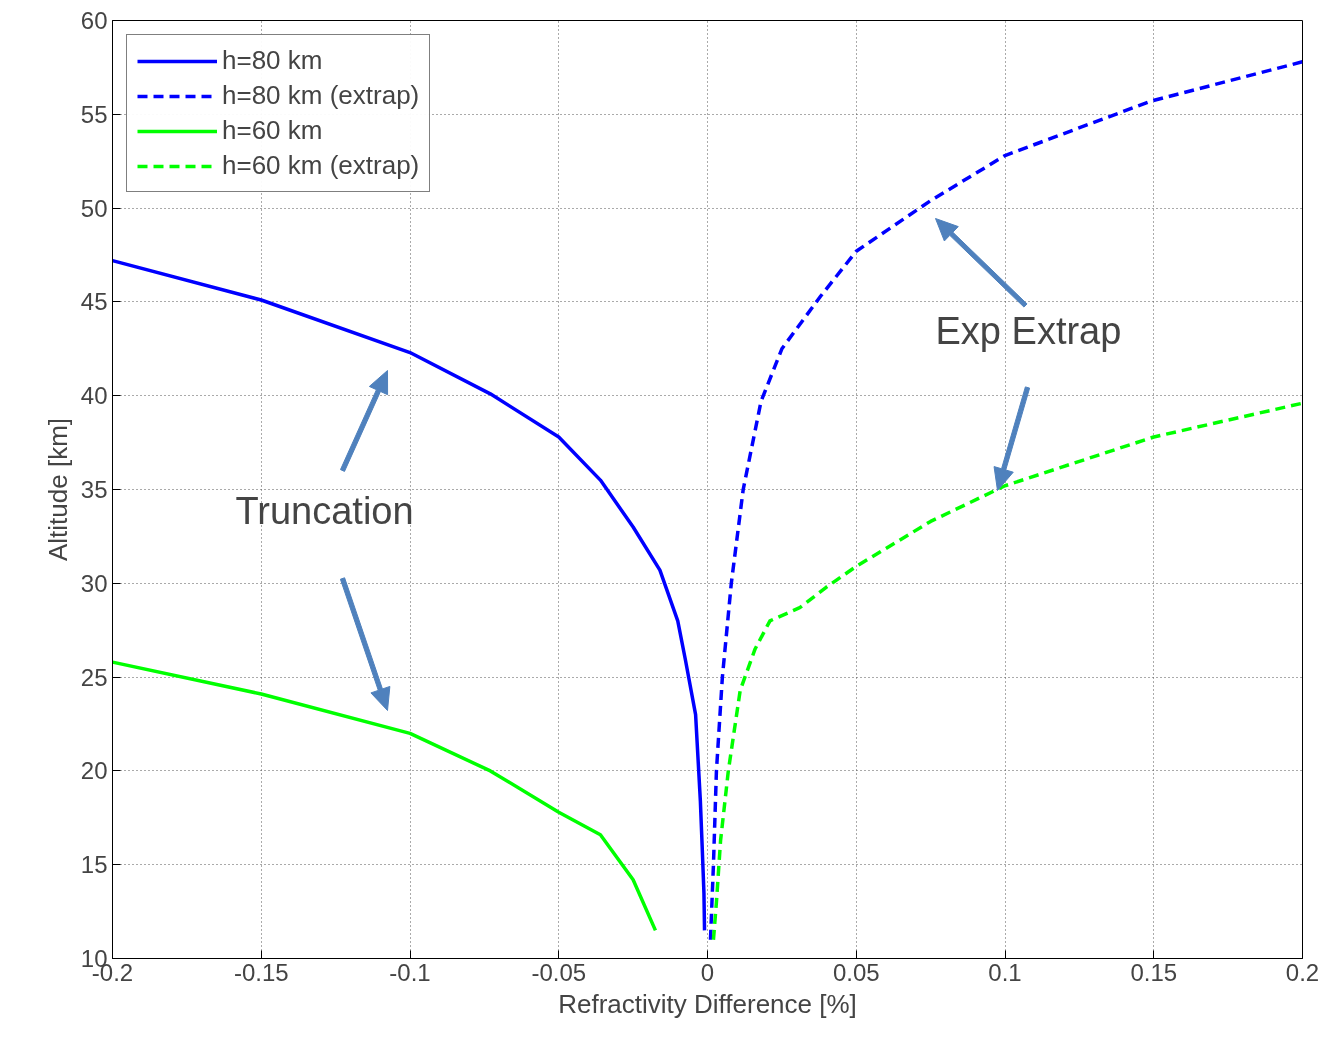 The height and width of the screenshot is (1060, 1329). Describe the element at coordinates (272, 130) in the screenshot. I see `legend-label: h=60 km` at that location.